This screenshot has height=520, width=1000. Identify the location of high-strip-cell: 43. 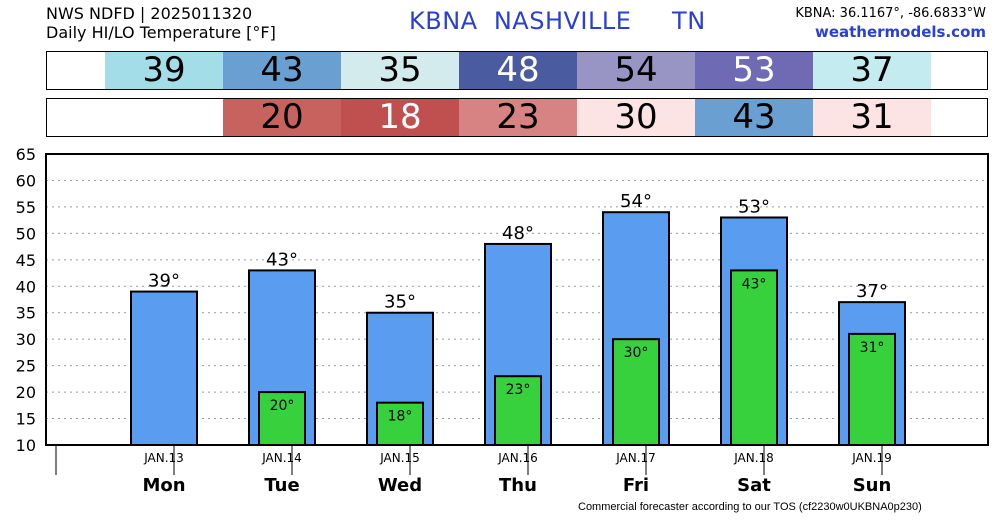
(282, 70).